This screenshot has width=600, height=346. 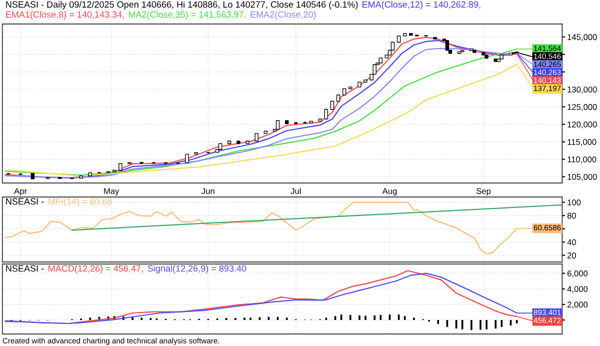 I want to click on series-label: MFI(14) = 60.66, so click(x=80, y=202).